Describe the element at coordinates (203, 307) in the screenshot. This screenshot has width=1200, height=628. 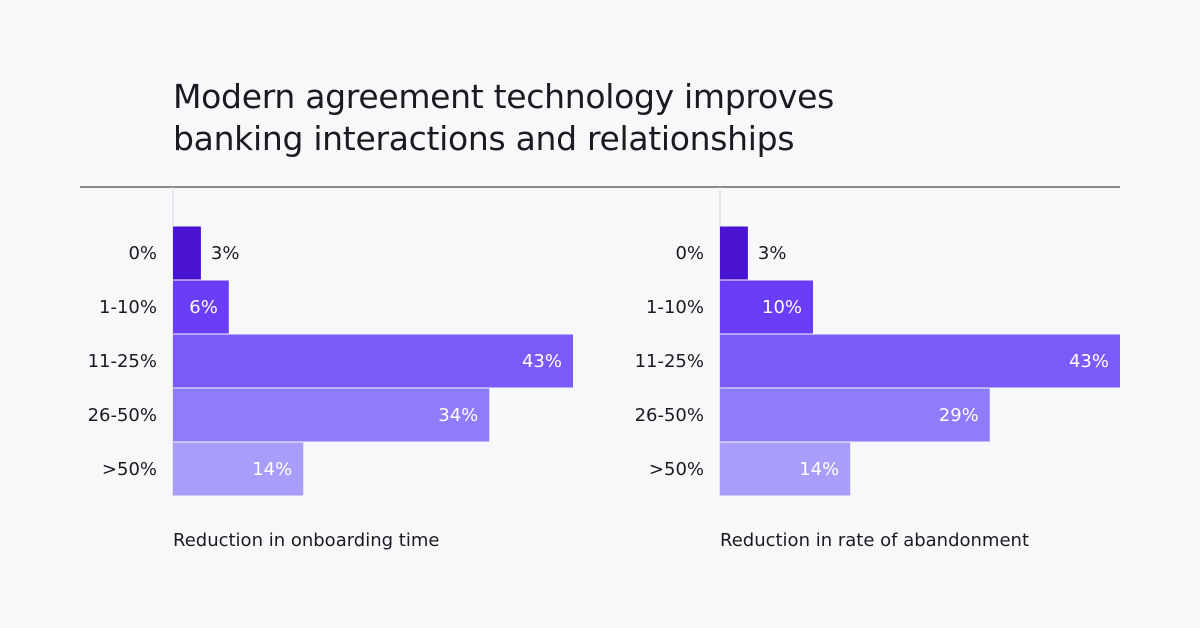
I see `value-label: 6%` at that location.